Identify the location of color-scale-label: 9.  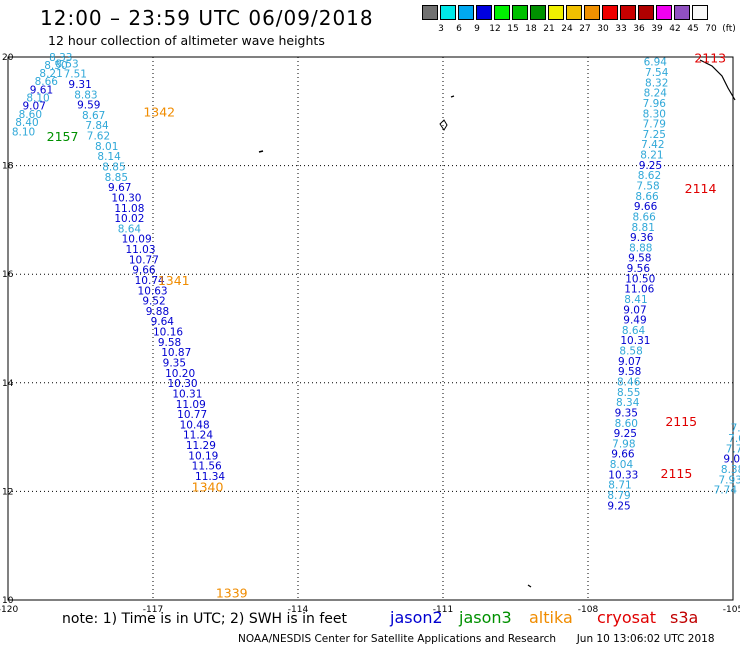
(477, 29).